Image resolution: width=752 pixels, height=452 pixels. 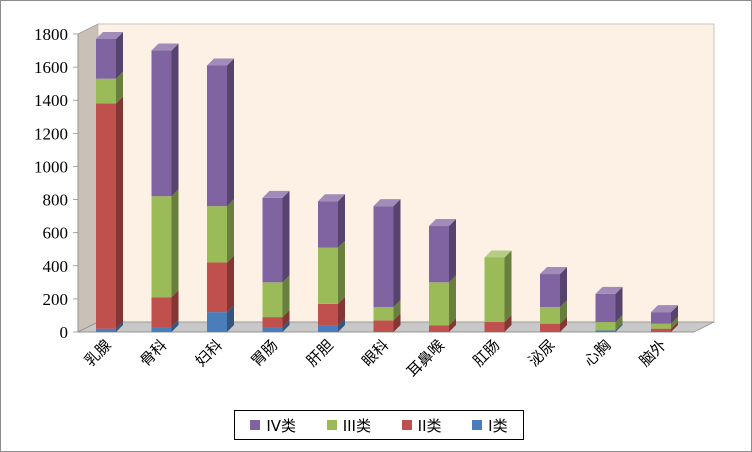 What do you see at coordinates (597, 353) in the screenshot?
I see `x-tick-label: 心胸` at bounding box center [597, 353].